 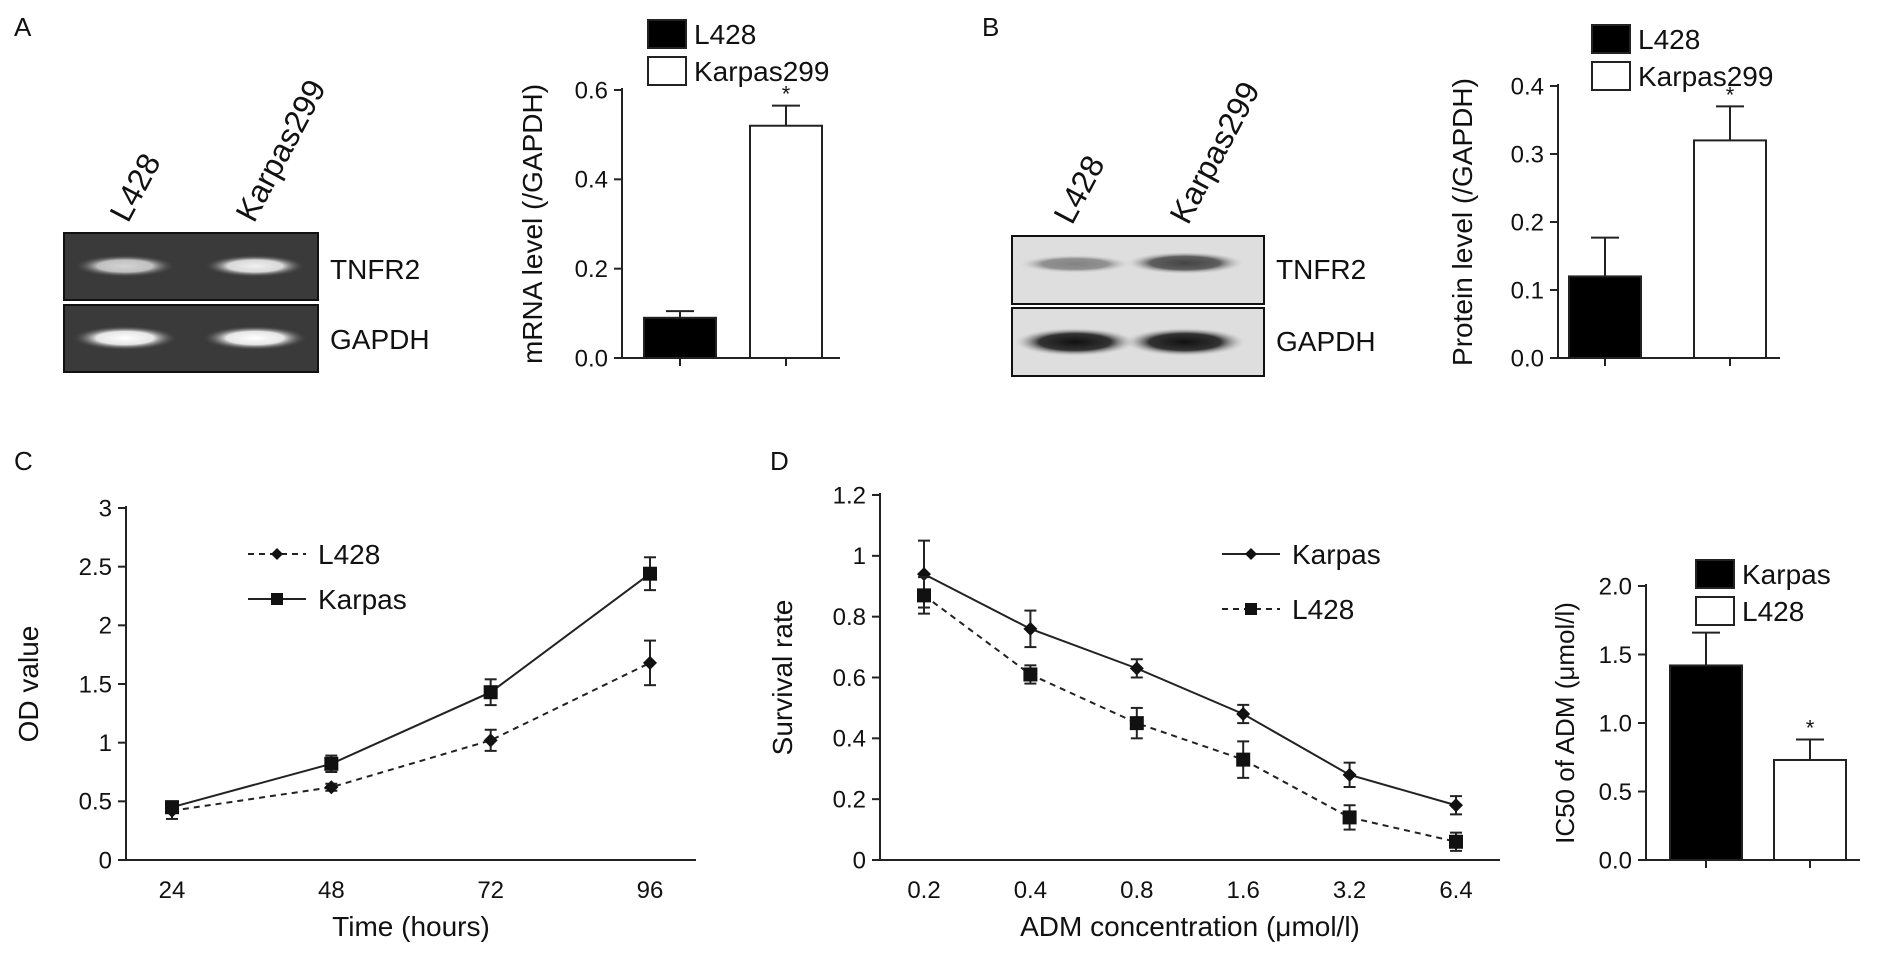 What do you see at coordinates (255, 266) in the screenshot?
I see `gel-band-tnfr2-karpas299` at bounding box center [255, 266].